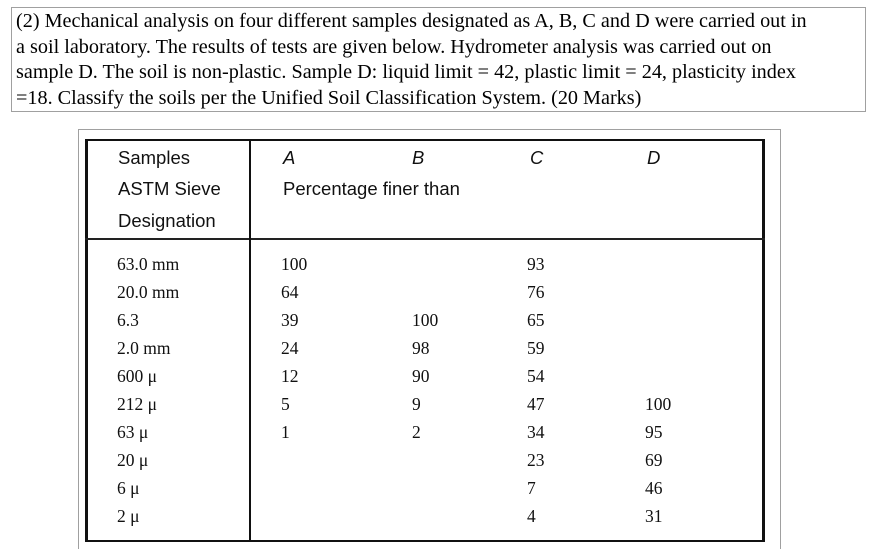  I want to click on sample-a-cell: 64, so click(290, 292).